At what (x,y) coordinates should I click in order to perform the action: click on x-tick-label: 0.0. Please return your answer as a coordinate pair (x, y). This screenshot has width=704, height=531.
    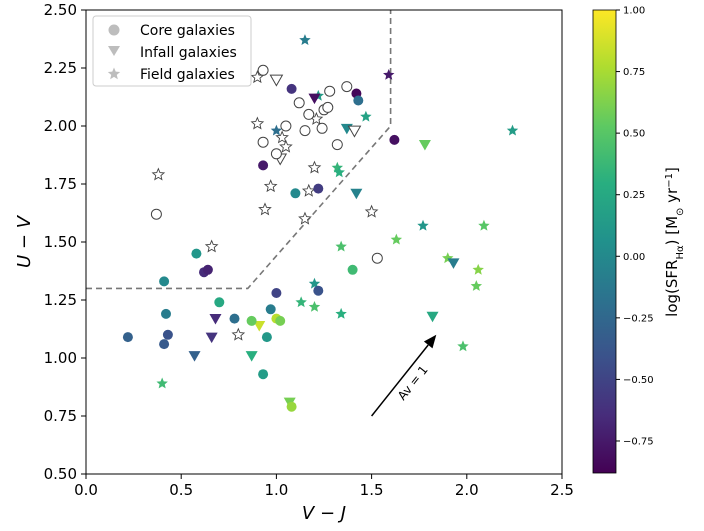
    Looking at the image, I should click on (86, 490).